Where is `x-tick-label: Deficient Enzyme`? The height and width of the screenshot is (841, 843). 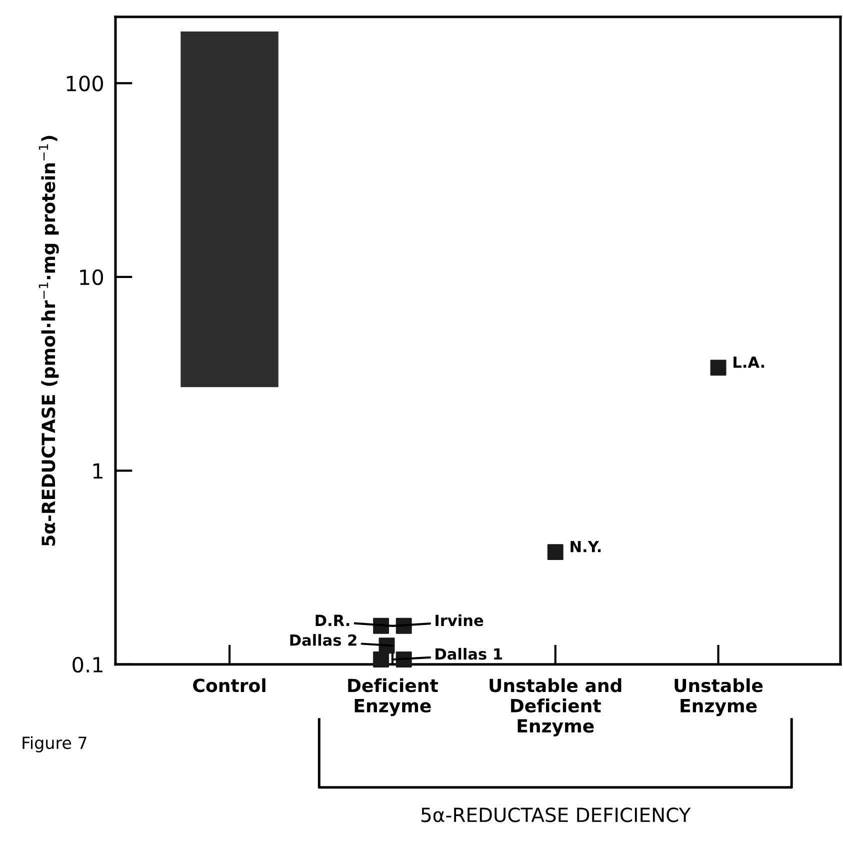
x-tick-label: Deficient Enzyme is located at coordinates (393, 697).